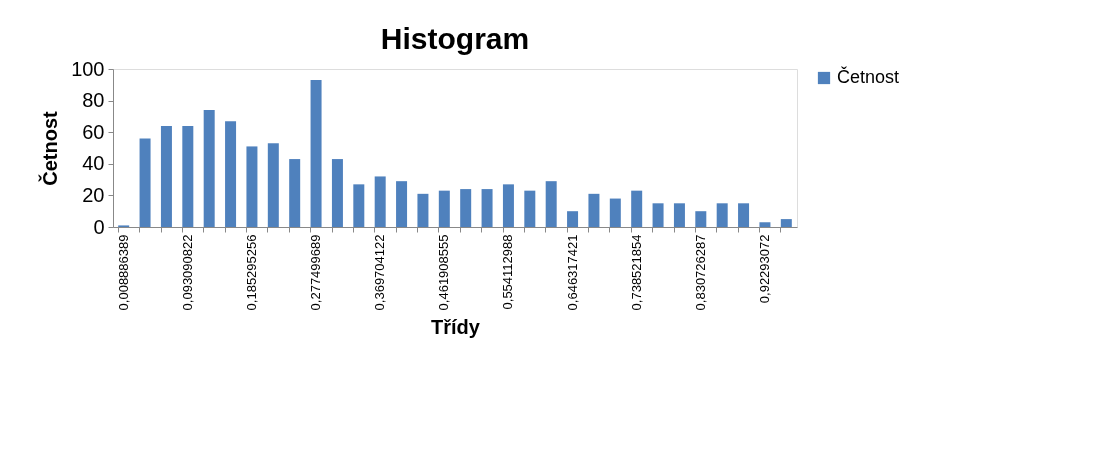  I want to click on x-tick-label: 0,008886389, so click(123, 272).